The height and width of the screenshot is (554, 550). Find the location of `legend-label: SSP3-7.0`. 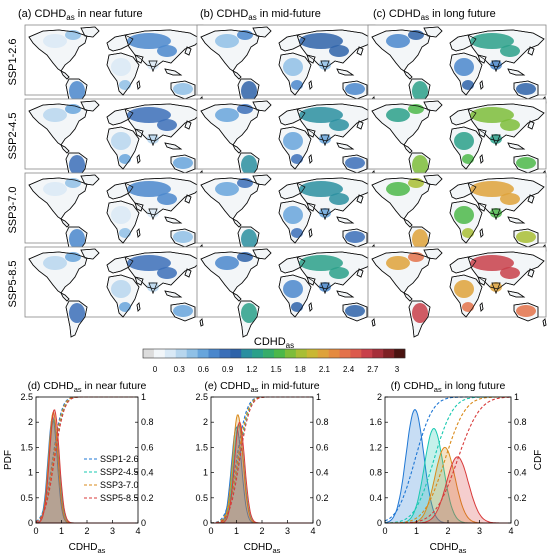

legend-label: SSP3-7.0 is located at coordinates (119, 485).